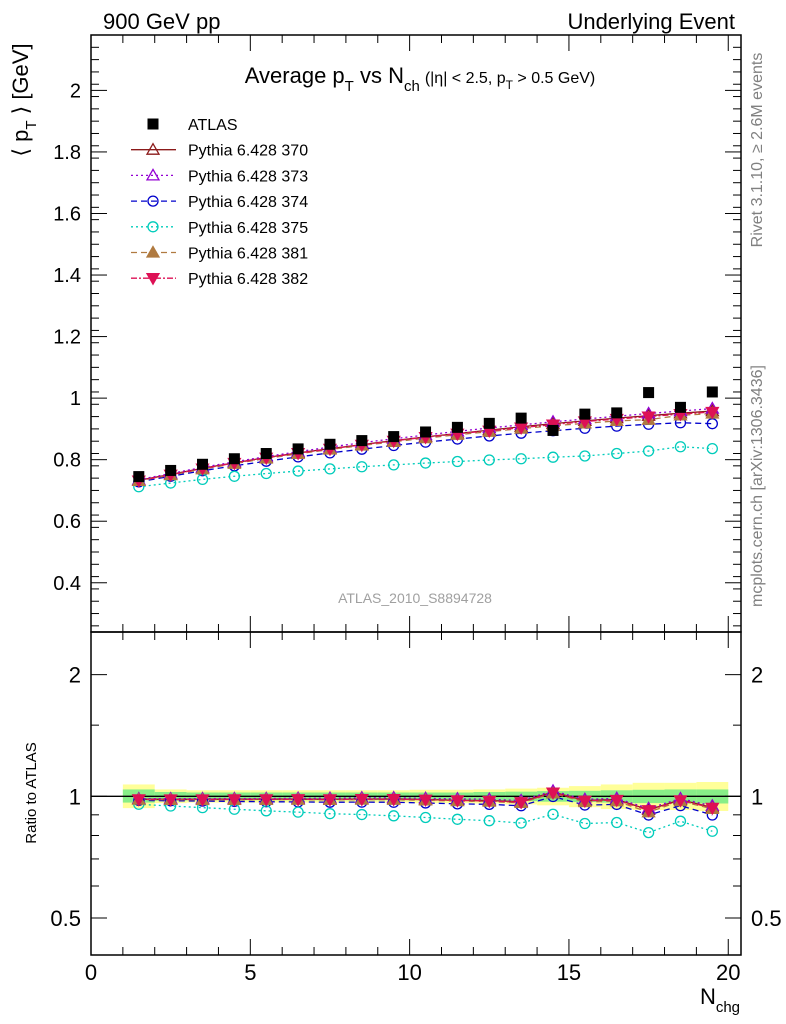 The height and width of the screenshot is (1024, 786). I want to click on title-sub3-text: T, so click(510, 85).